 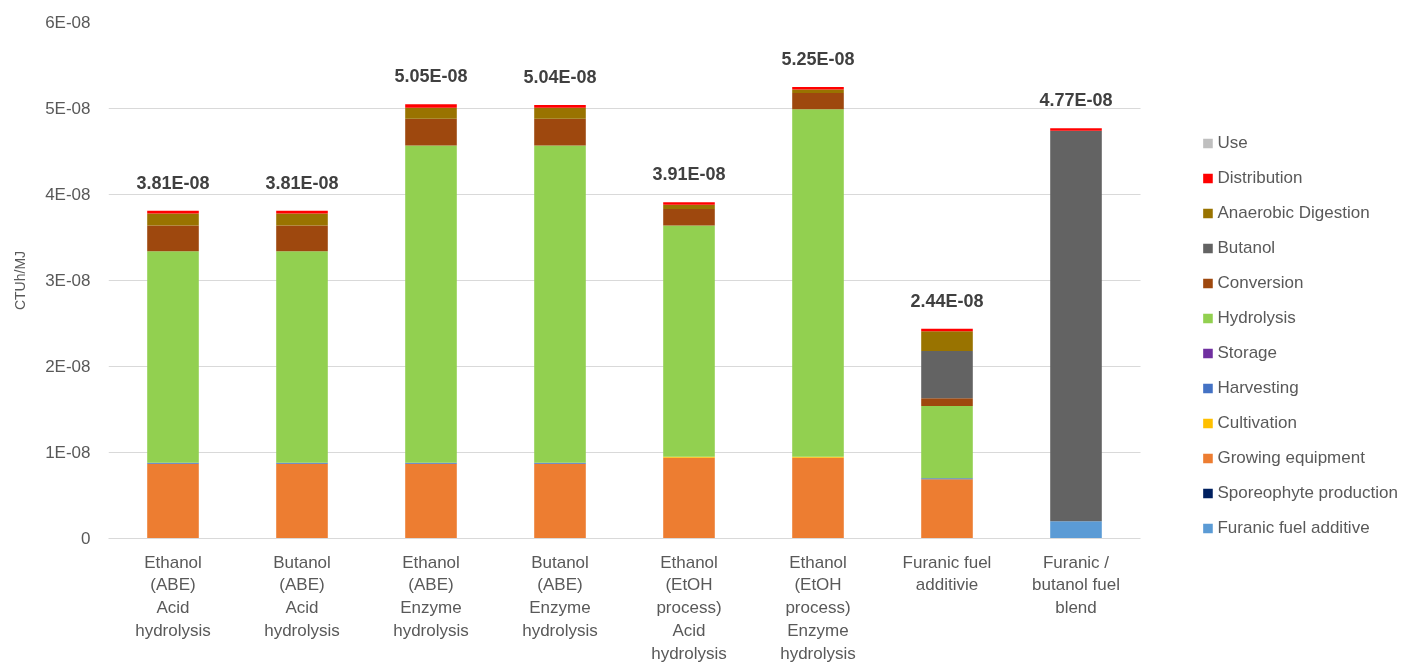 I want to click on legend-label: Harvesting, so click(x=1258, y=388).